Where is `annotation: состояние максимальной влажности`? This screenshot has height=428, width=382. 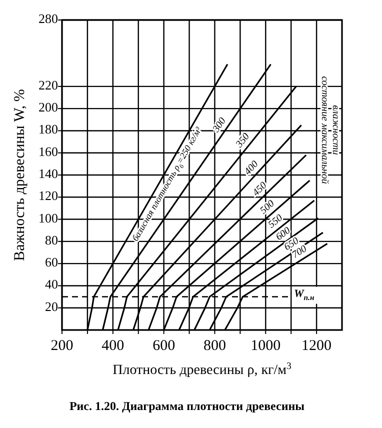
annotation: состояние максимальной влажности is located at coordinates (330, 130).